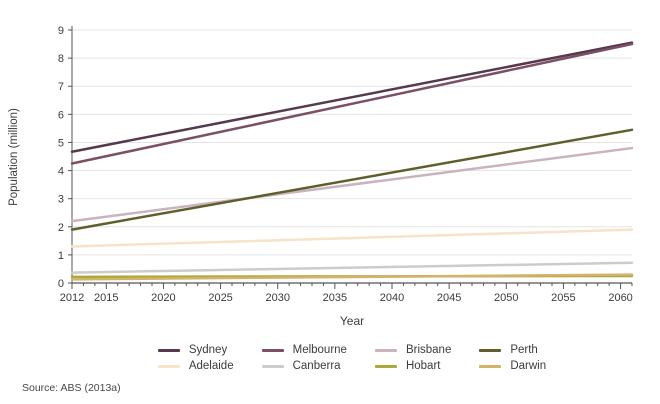 The width and height of the screenshot is (660, 404). Describe the element at coordinates (61, 143) in the screenshot. I see `y-tick-label: 5` at that location.